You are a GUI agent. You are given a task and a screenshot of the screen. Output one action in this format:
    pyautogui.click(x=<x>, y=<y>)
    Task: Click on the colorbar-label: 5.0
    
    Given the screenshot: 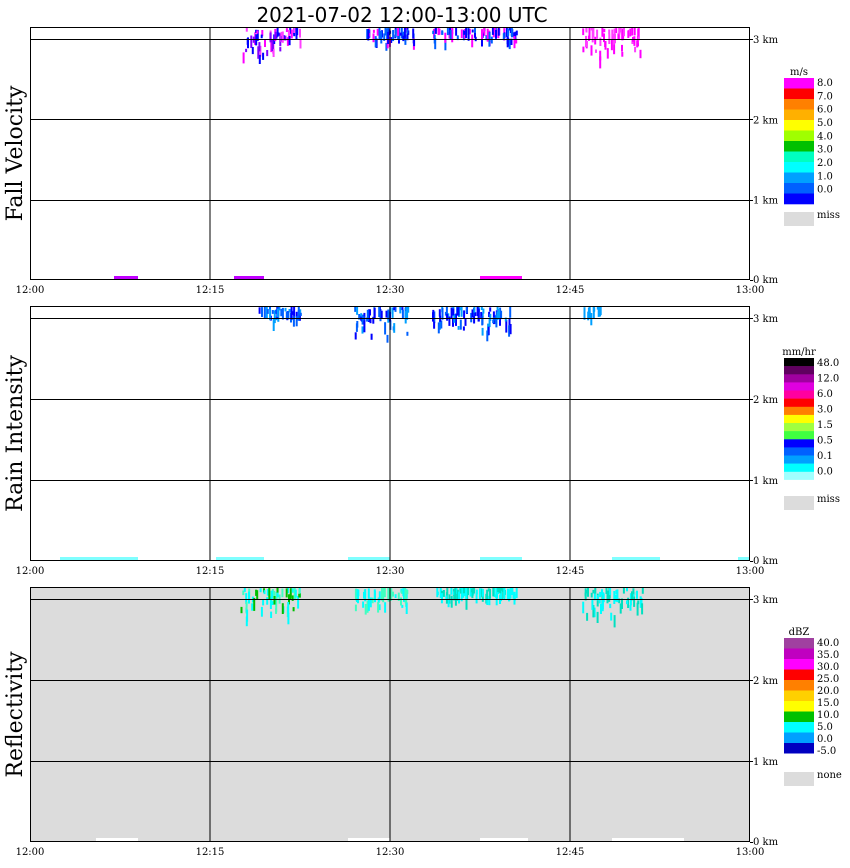 What is the action you would take?
    pyautogui.click(x=825, y=123)
    